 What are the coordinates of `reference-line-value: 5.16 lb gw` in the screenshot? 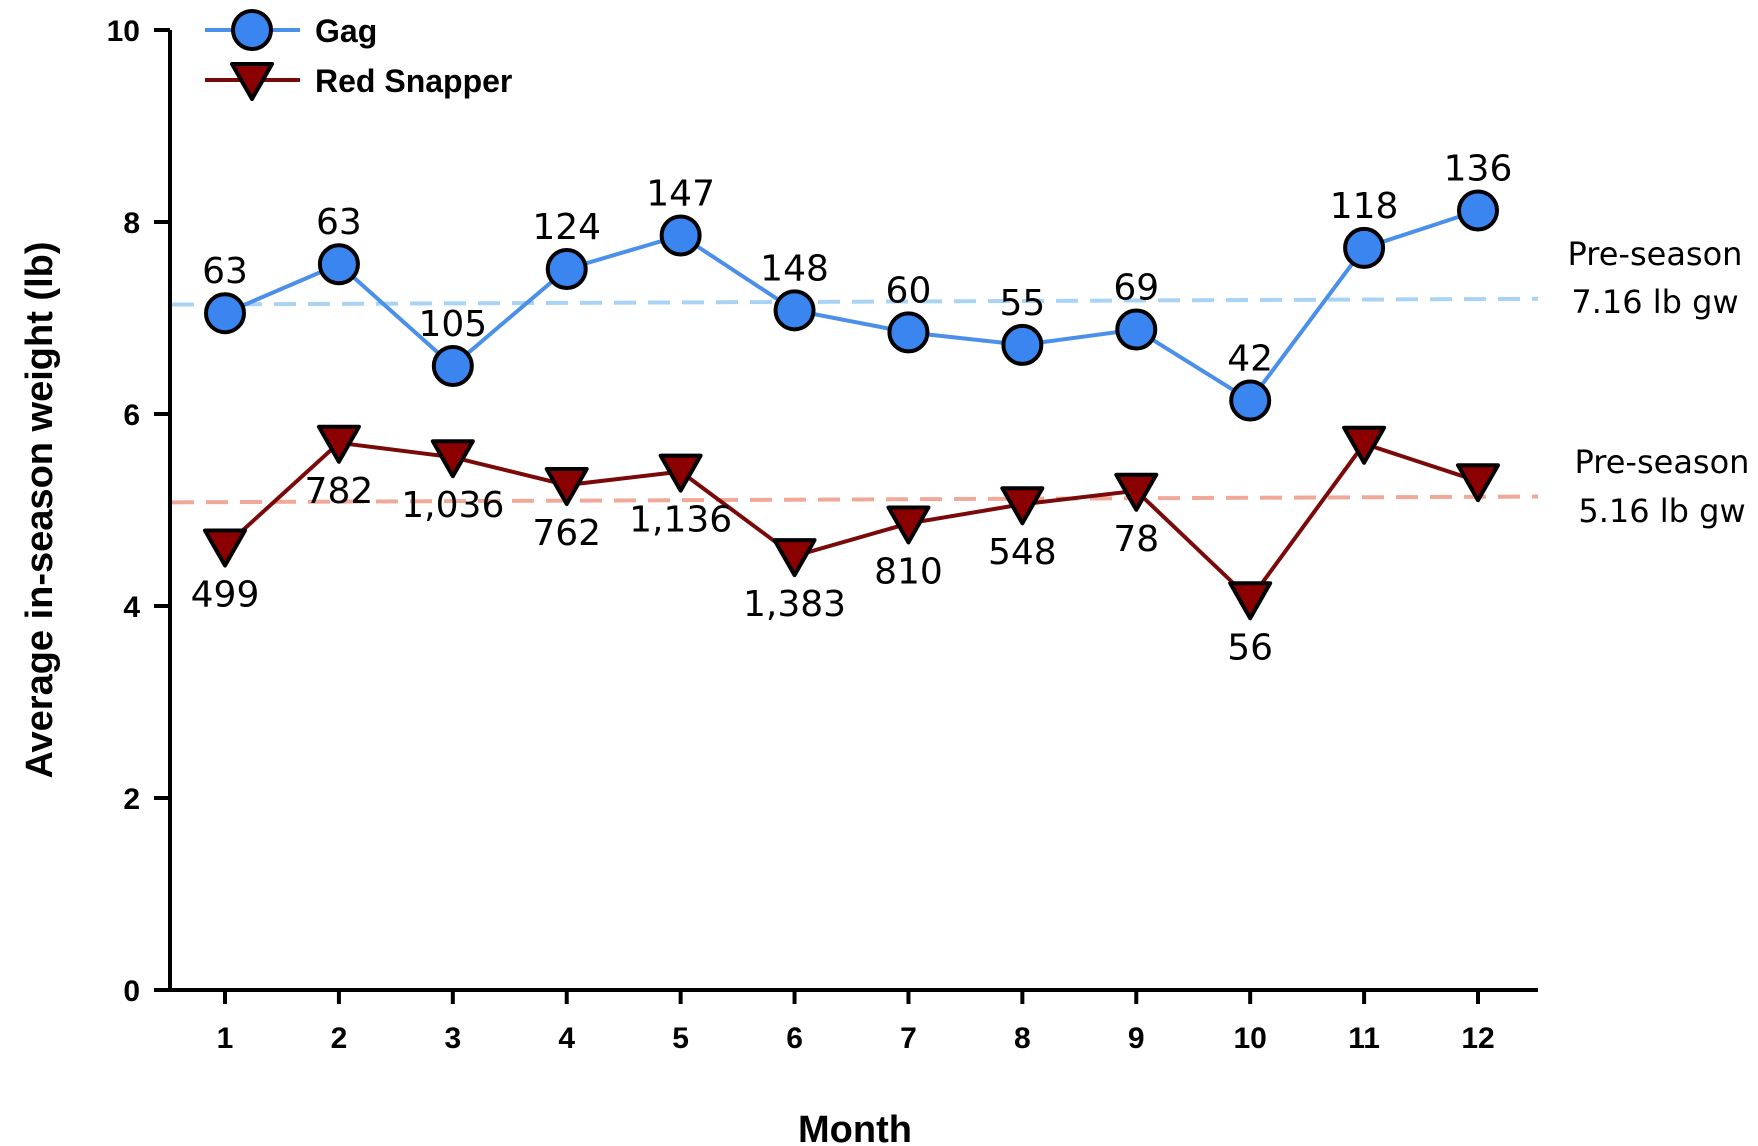 It's located at (1661, 511).